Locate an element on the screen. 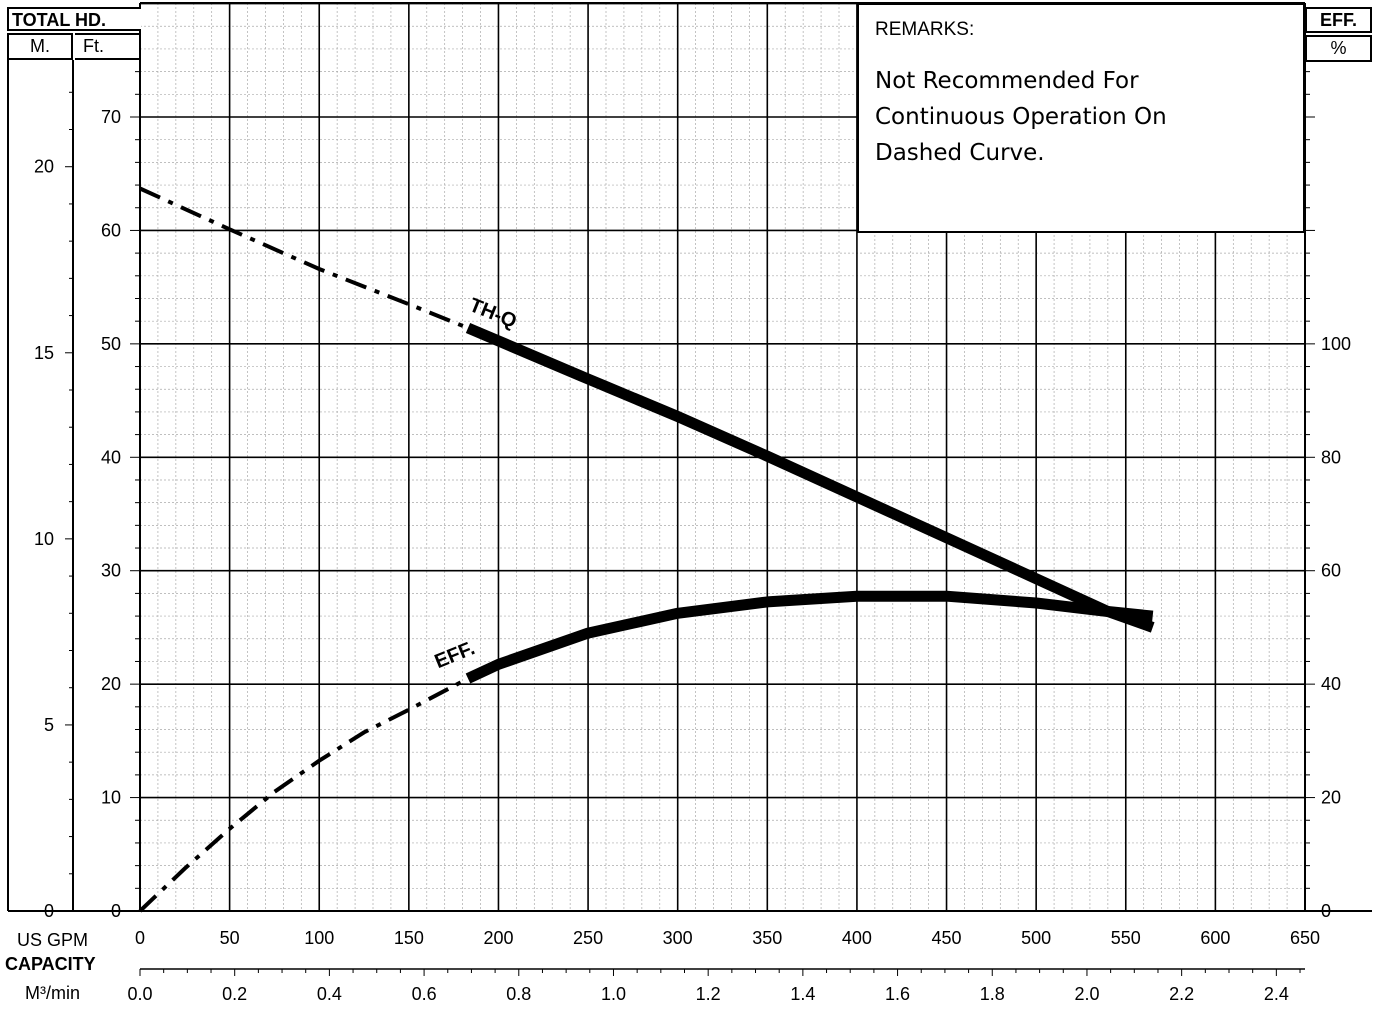  meter-tick-label: 20 is located at coordinates (44, 167).